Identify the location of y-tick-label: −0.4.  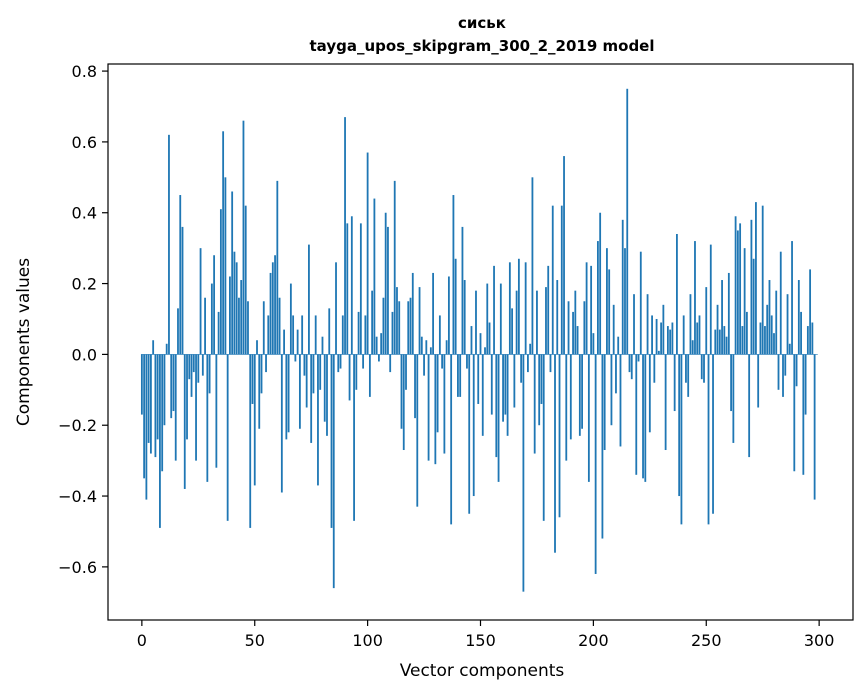
(77, 496).